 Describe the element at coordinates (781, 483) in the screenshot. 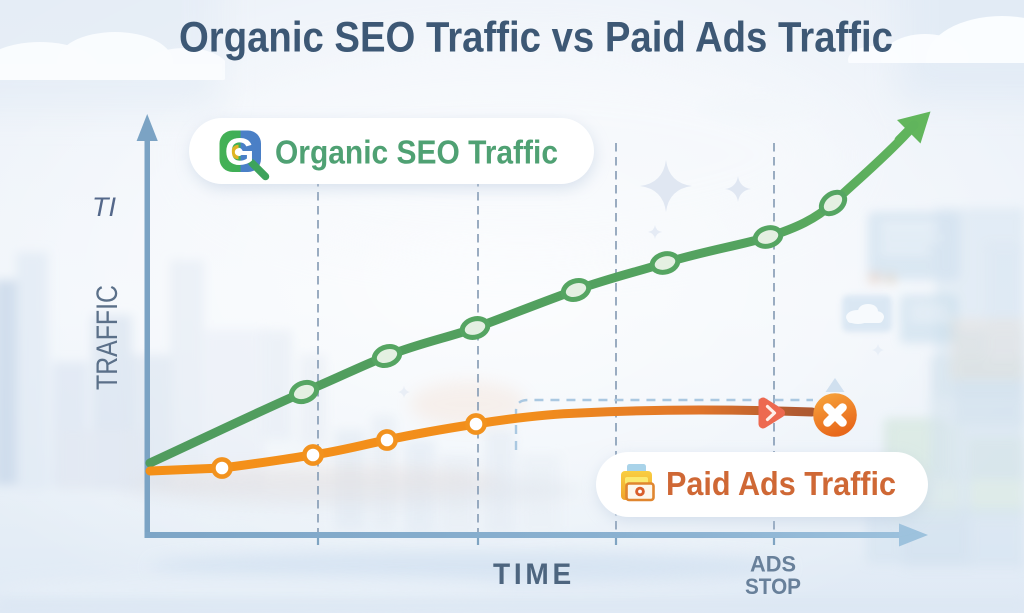

I see `svg-text: Paid Ads Traffic` at that location.